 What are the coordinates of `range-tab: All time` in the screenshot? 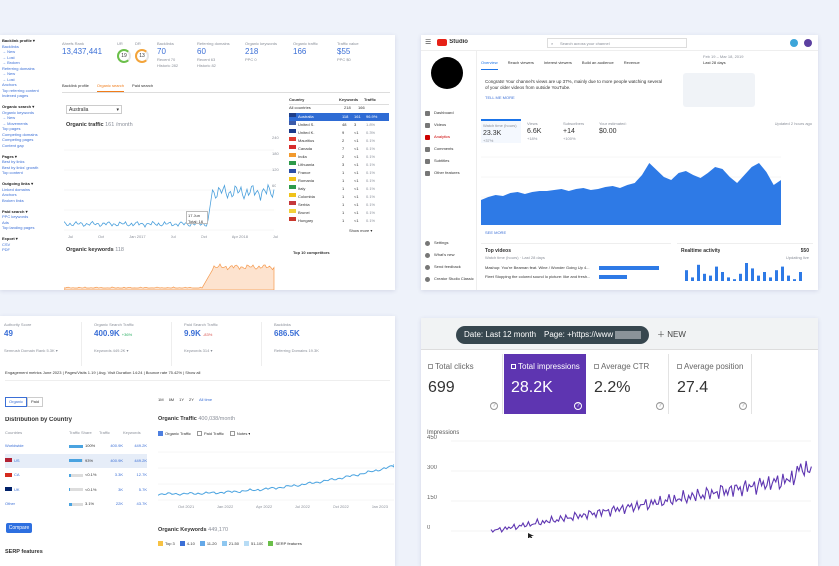 It's located at (205, 399).